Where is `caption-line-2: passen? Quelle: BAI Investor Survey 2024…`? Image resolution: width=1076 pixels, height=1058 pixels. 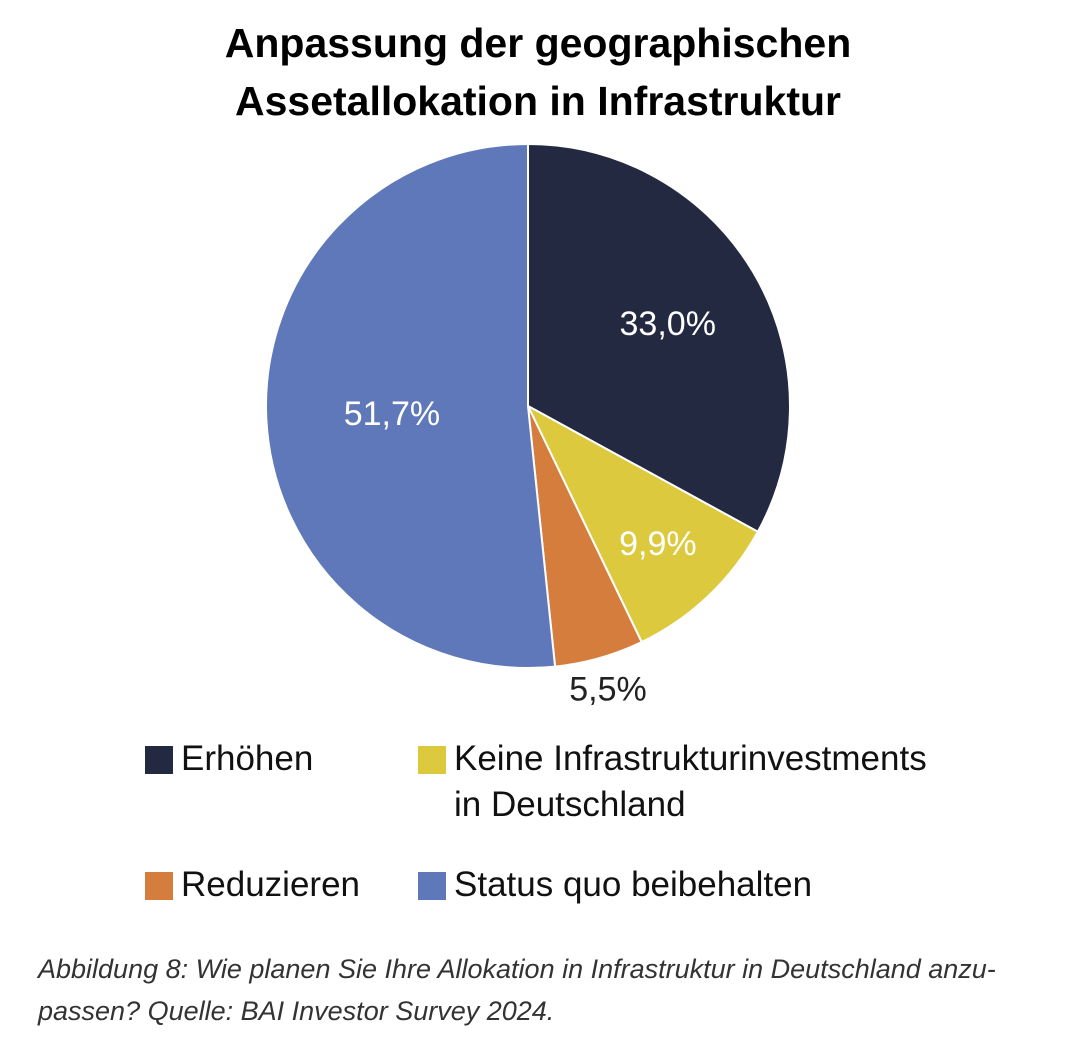 caption-line-2: passen? Quelle: BAI Investor Survey 2024… is located at coordinates (296, 1011).